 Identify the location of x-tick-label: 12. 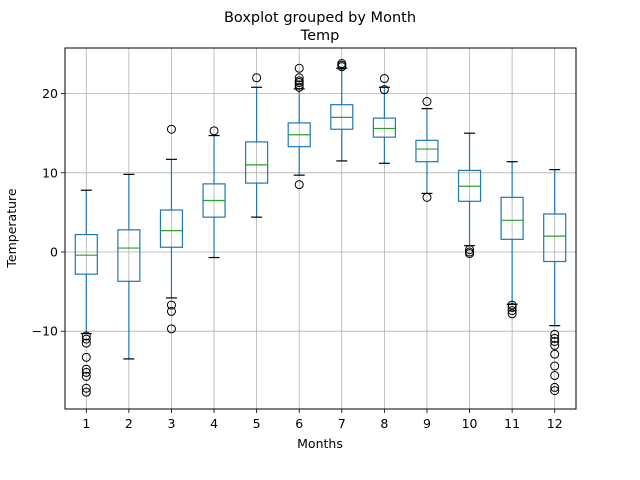
(555, 423).